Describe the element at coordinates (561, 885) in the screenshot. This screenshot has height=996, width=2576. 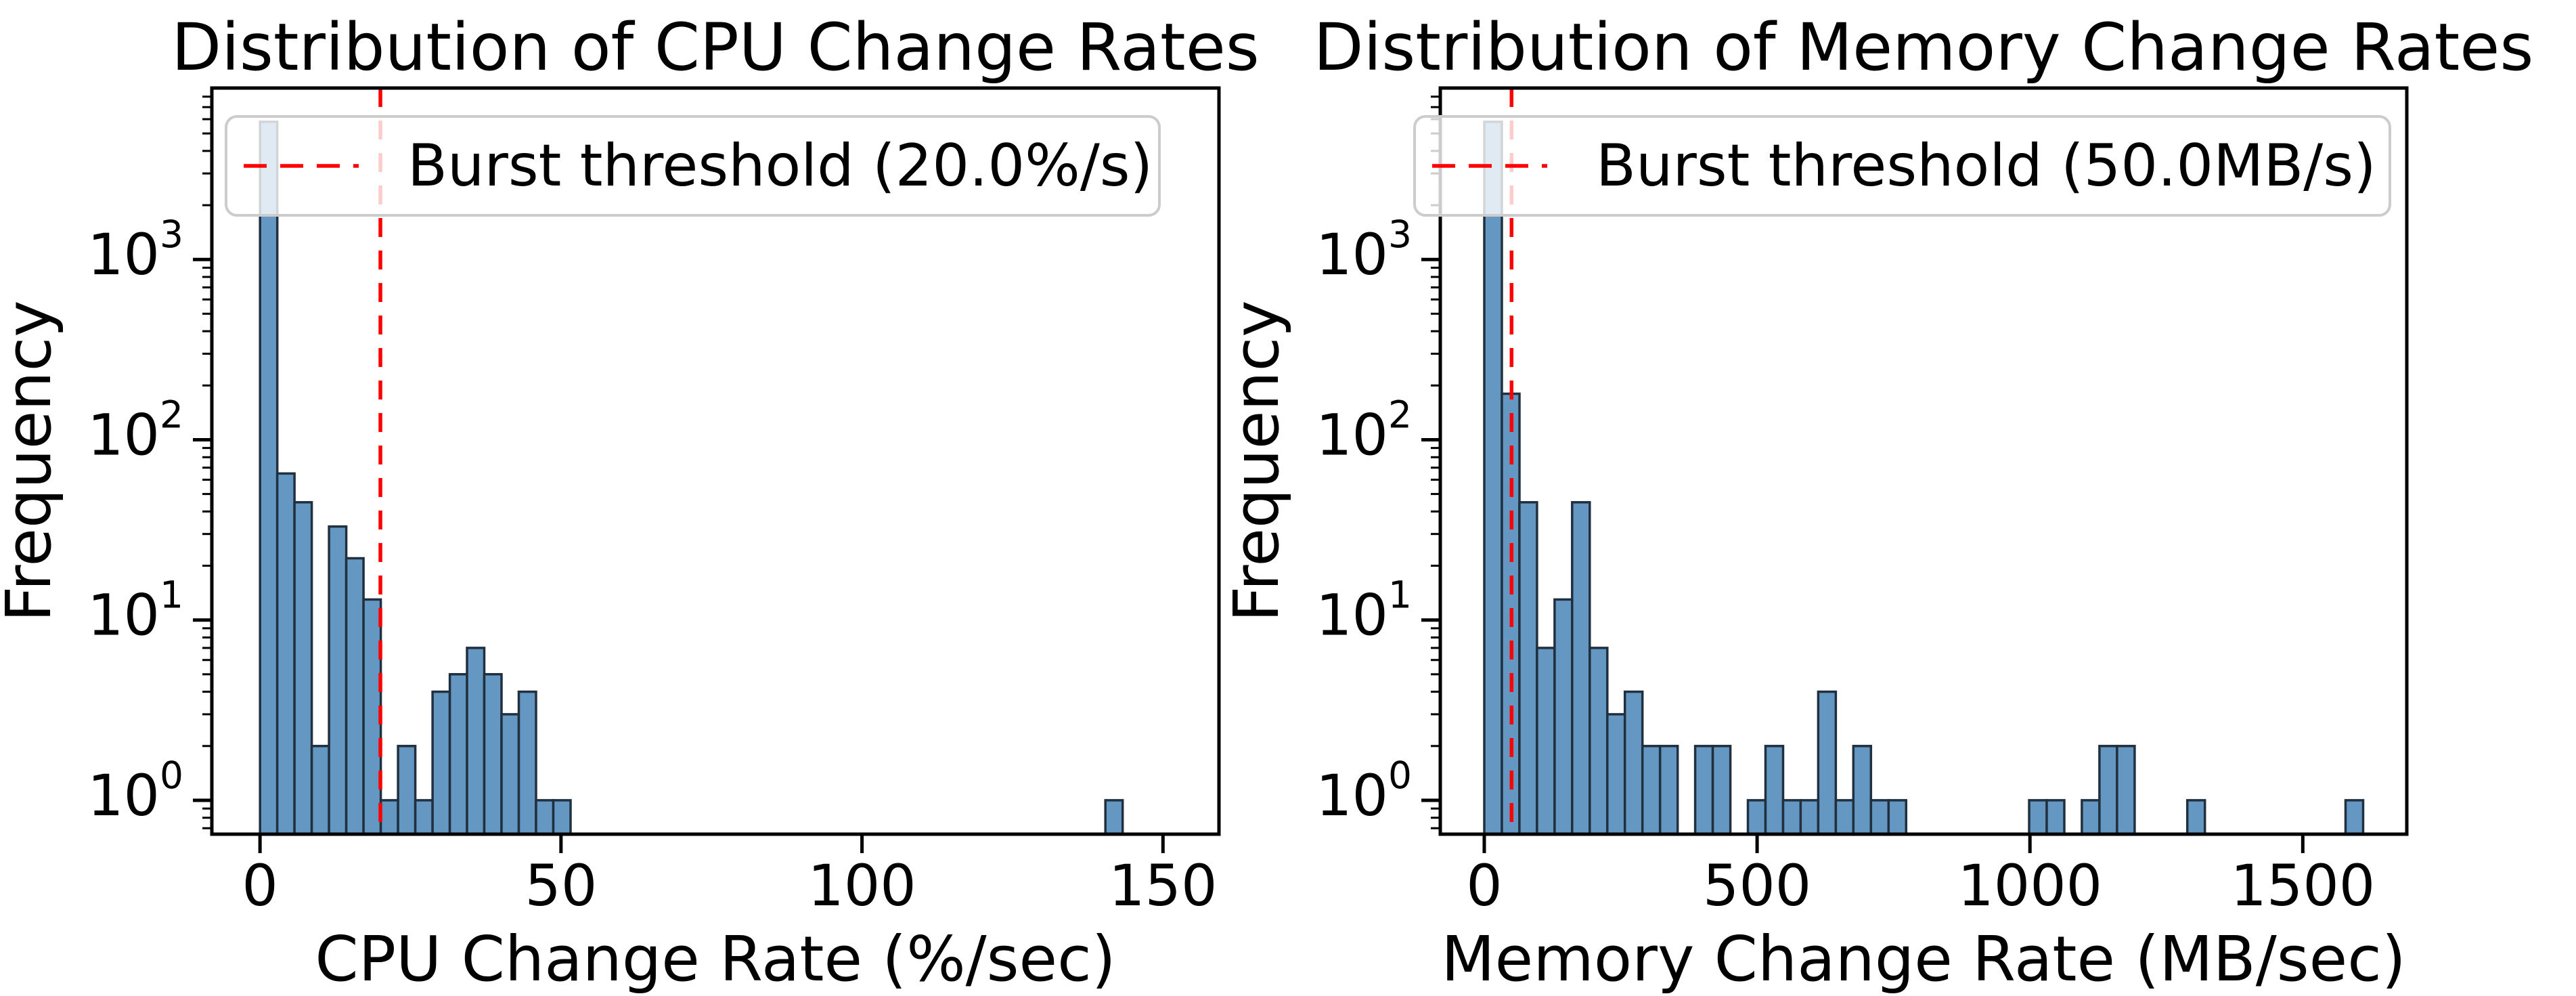
I see `x-tick-label: 50` at that location.